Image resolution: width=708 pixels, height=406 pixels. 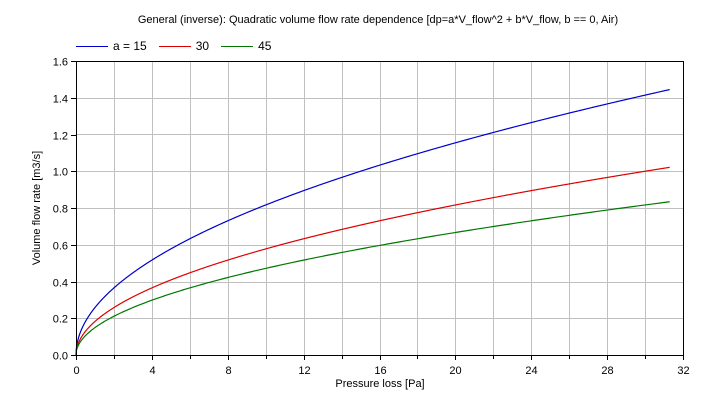 I want to click on svg-text: 0.0, so click(x=60, y=357).